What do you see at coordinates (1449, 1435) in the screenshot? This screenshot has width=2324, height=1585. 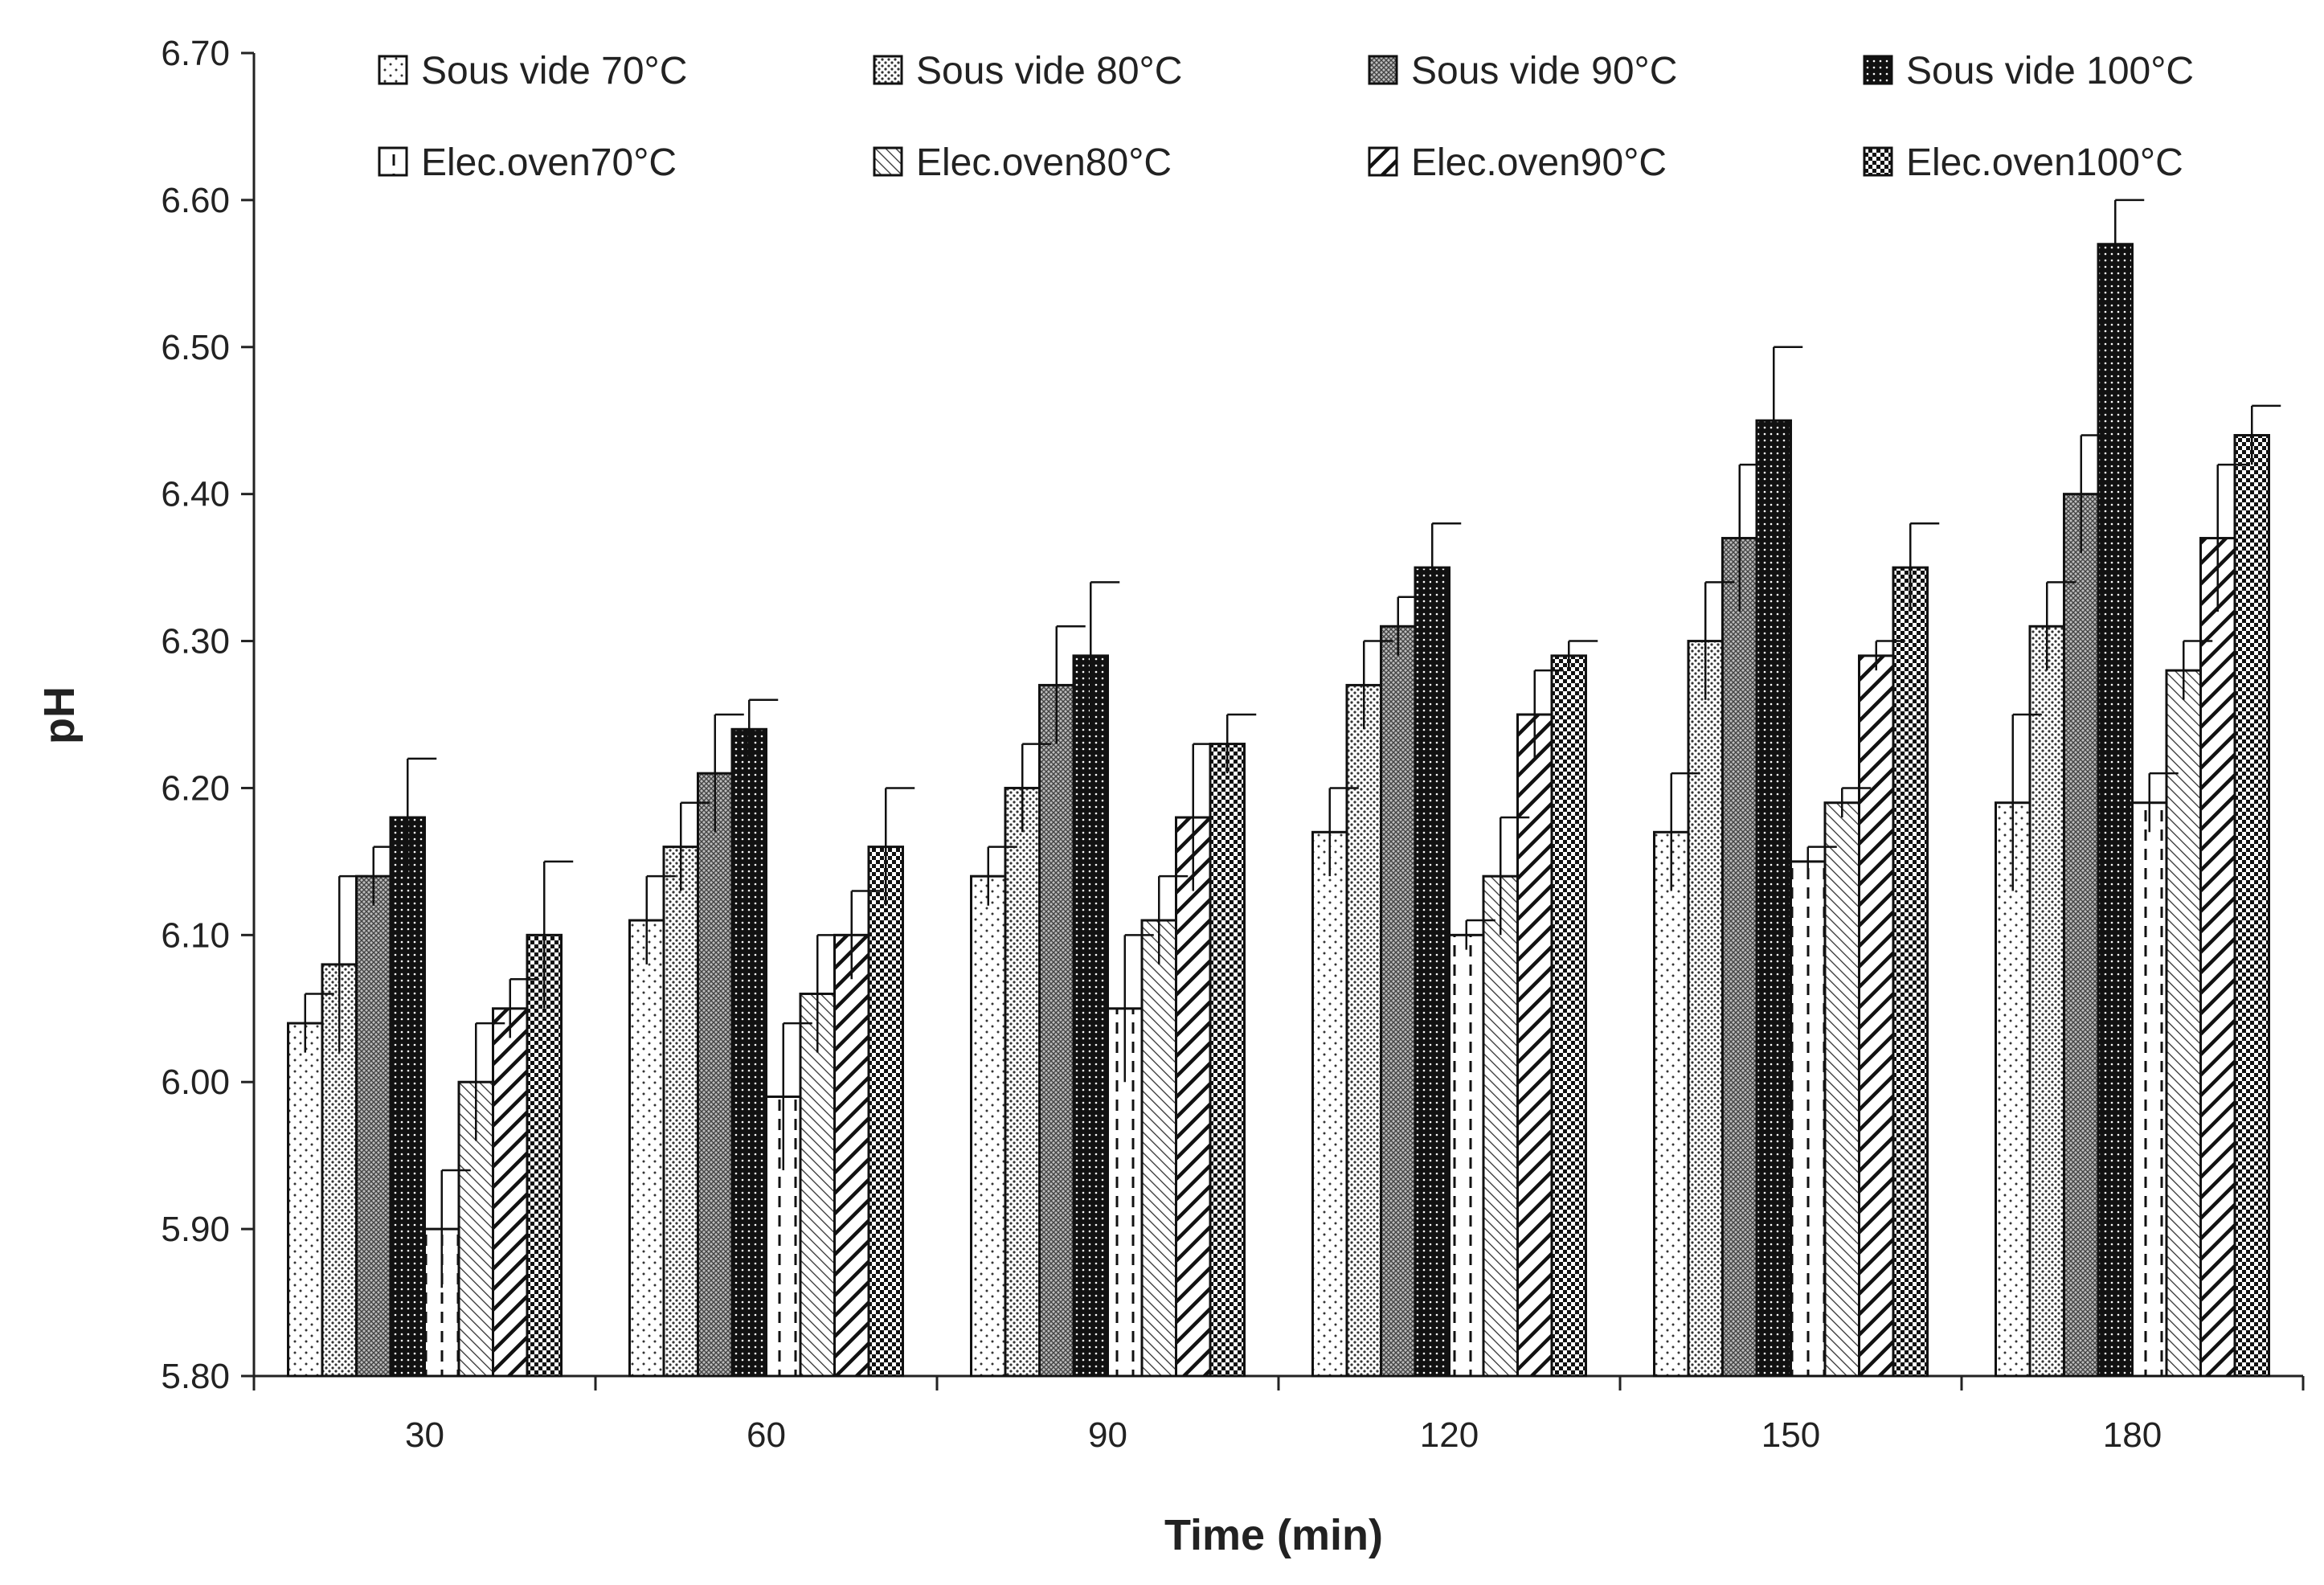 I see `x-tick-label: 120` at bounding box center [1449, 1435].